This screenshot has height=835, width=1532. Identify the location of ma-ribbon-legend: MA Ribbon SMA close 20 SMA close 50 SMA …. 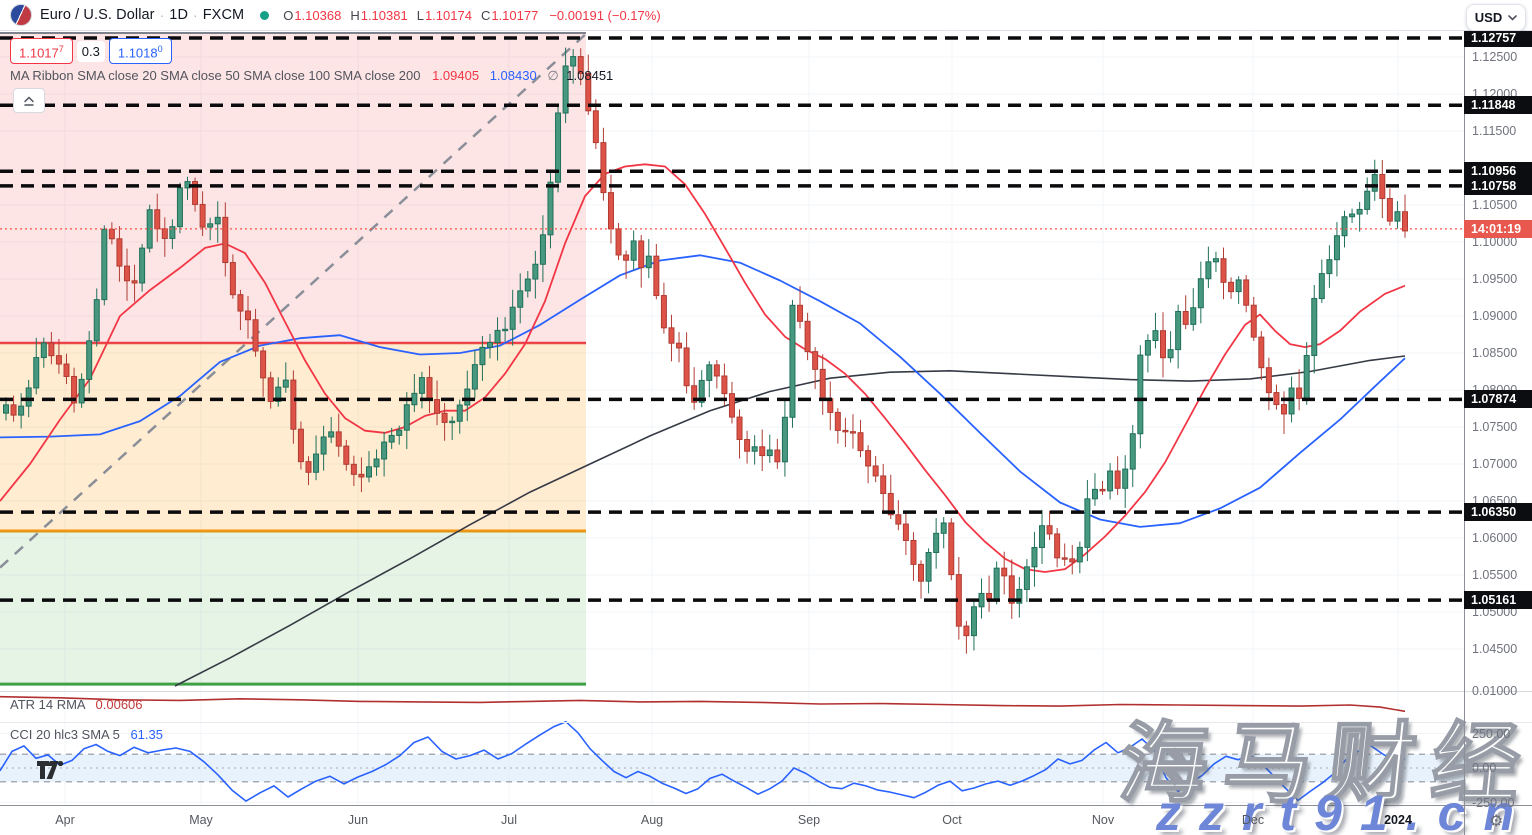
(311, 76).